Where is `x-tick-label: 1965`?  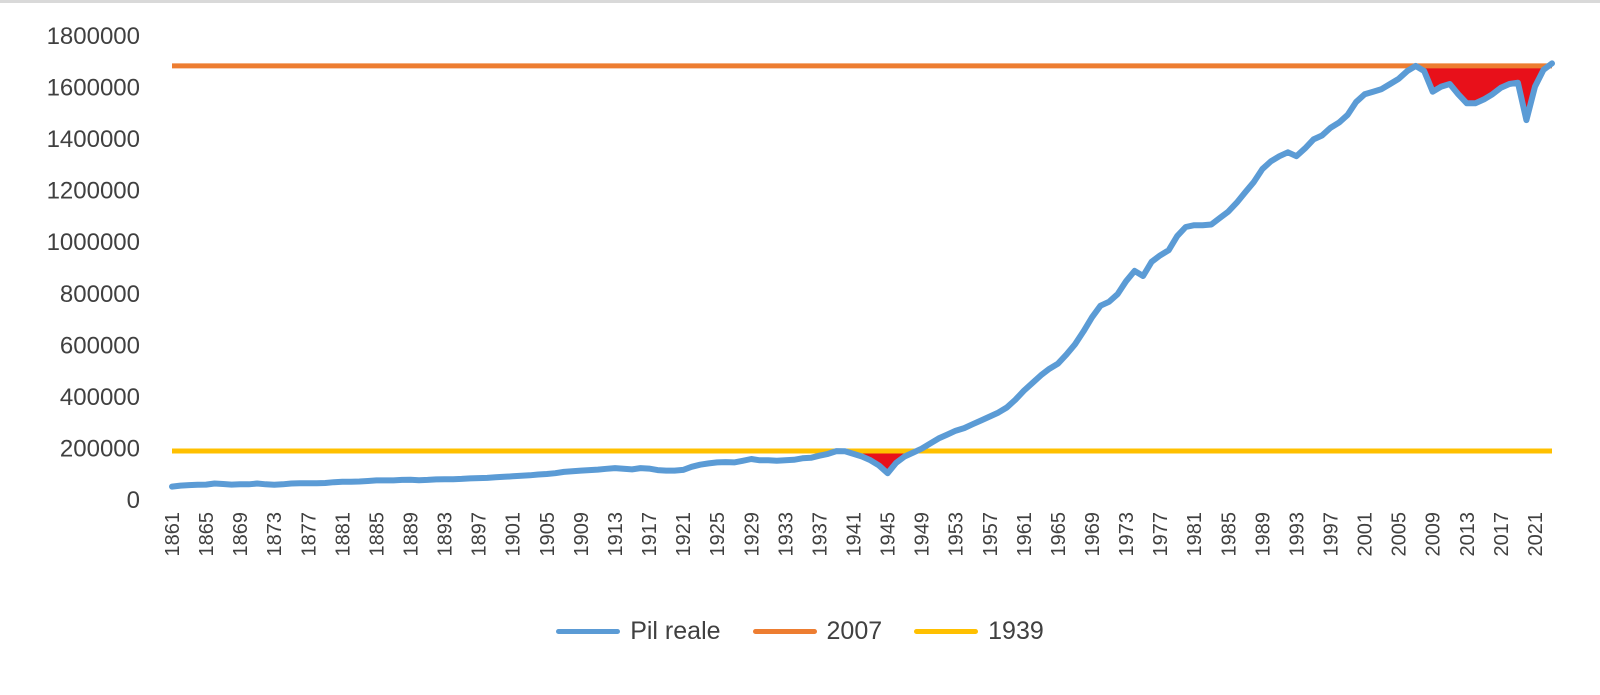 x-tick-label: 1965 is located at coordinates (1059, 534).